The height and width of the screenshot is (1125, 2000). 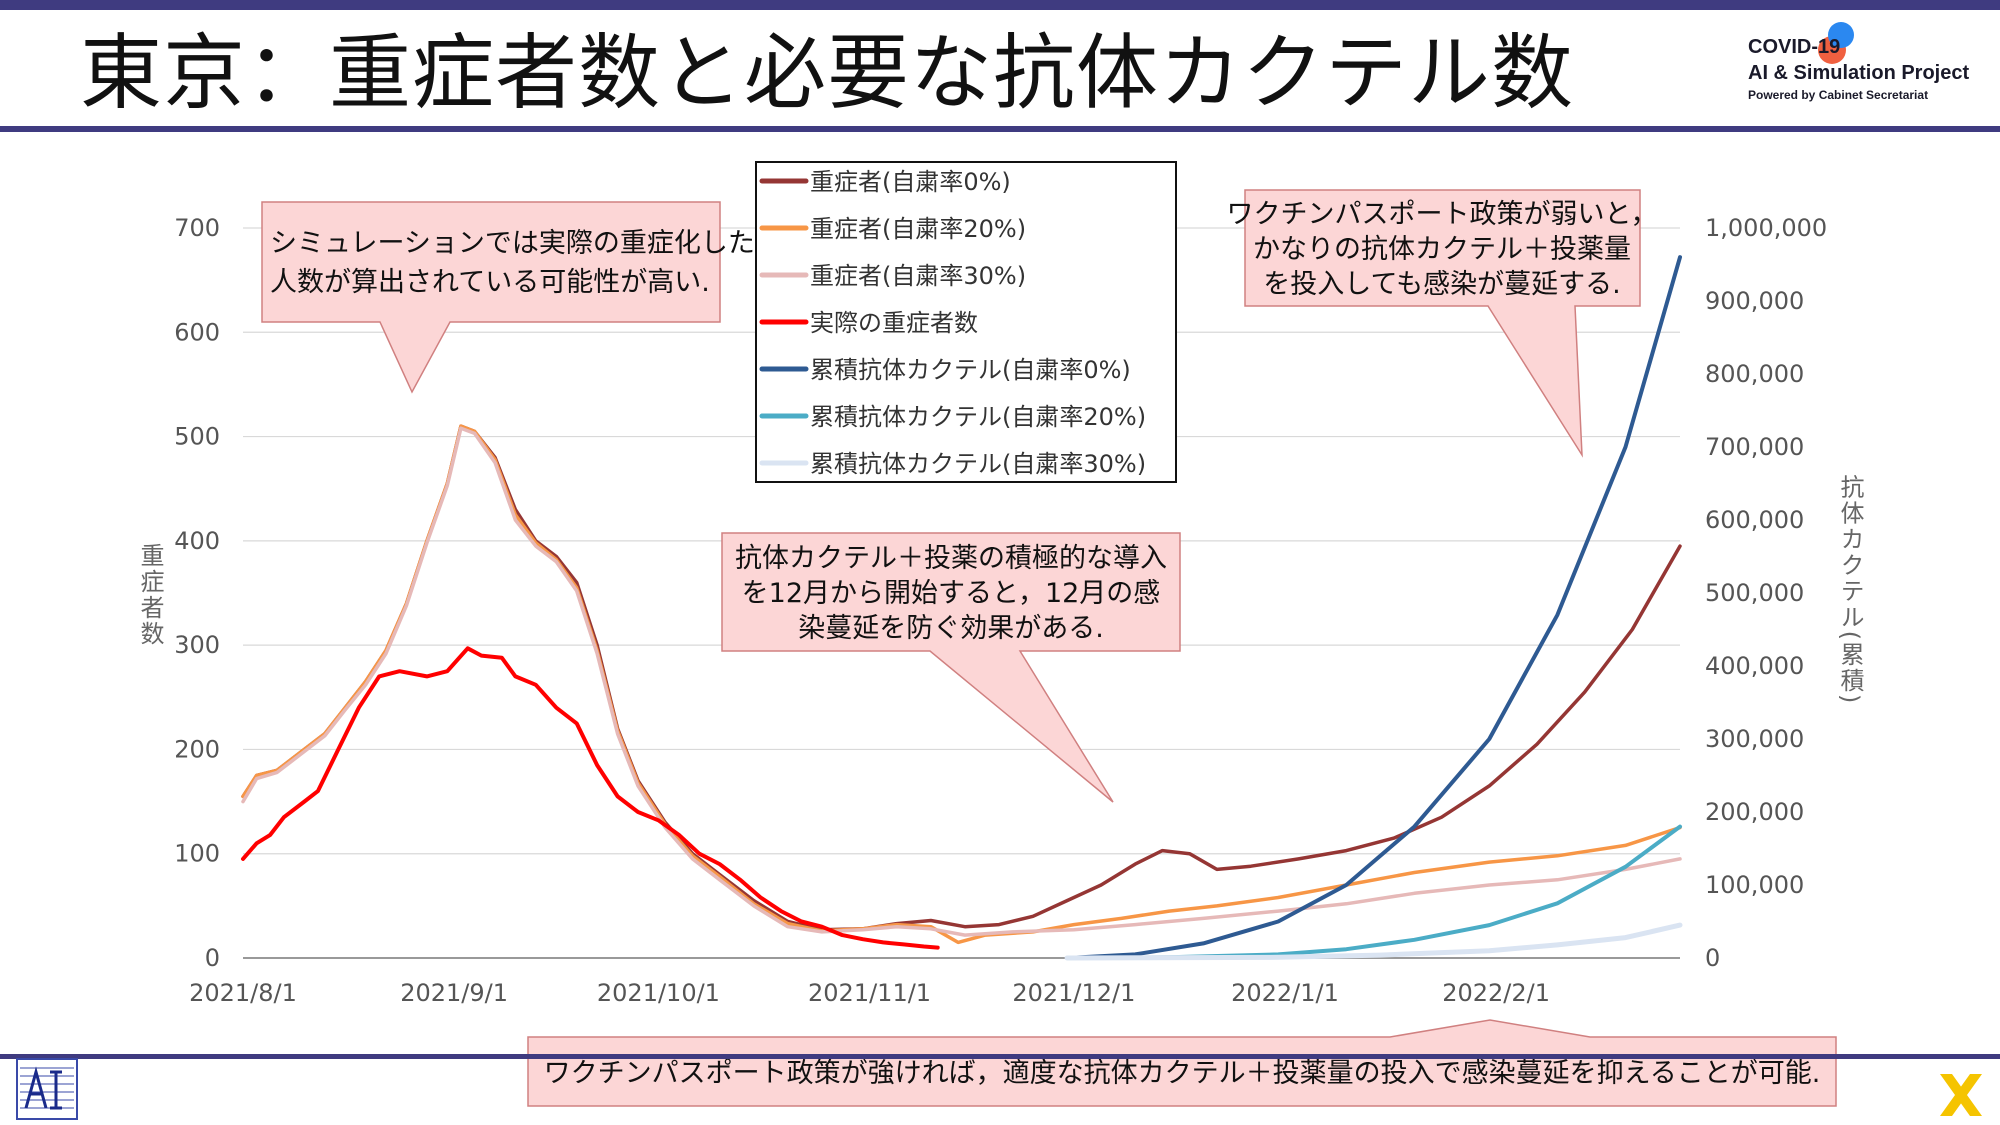 What do you see at coordinates (1754, 301) in the screenshot?
I see `y-right-tick-label: 900,000` at bounding box center [1754, 301].